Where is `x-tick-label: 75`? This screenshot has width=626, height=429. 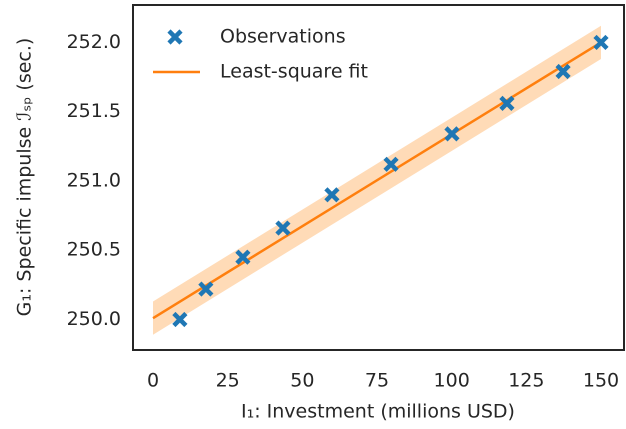 x-tick-label: 75 is located at coordinates (377, 381).